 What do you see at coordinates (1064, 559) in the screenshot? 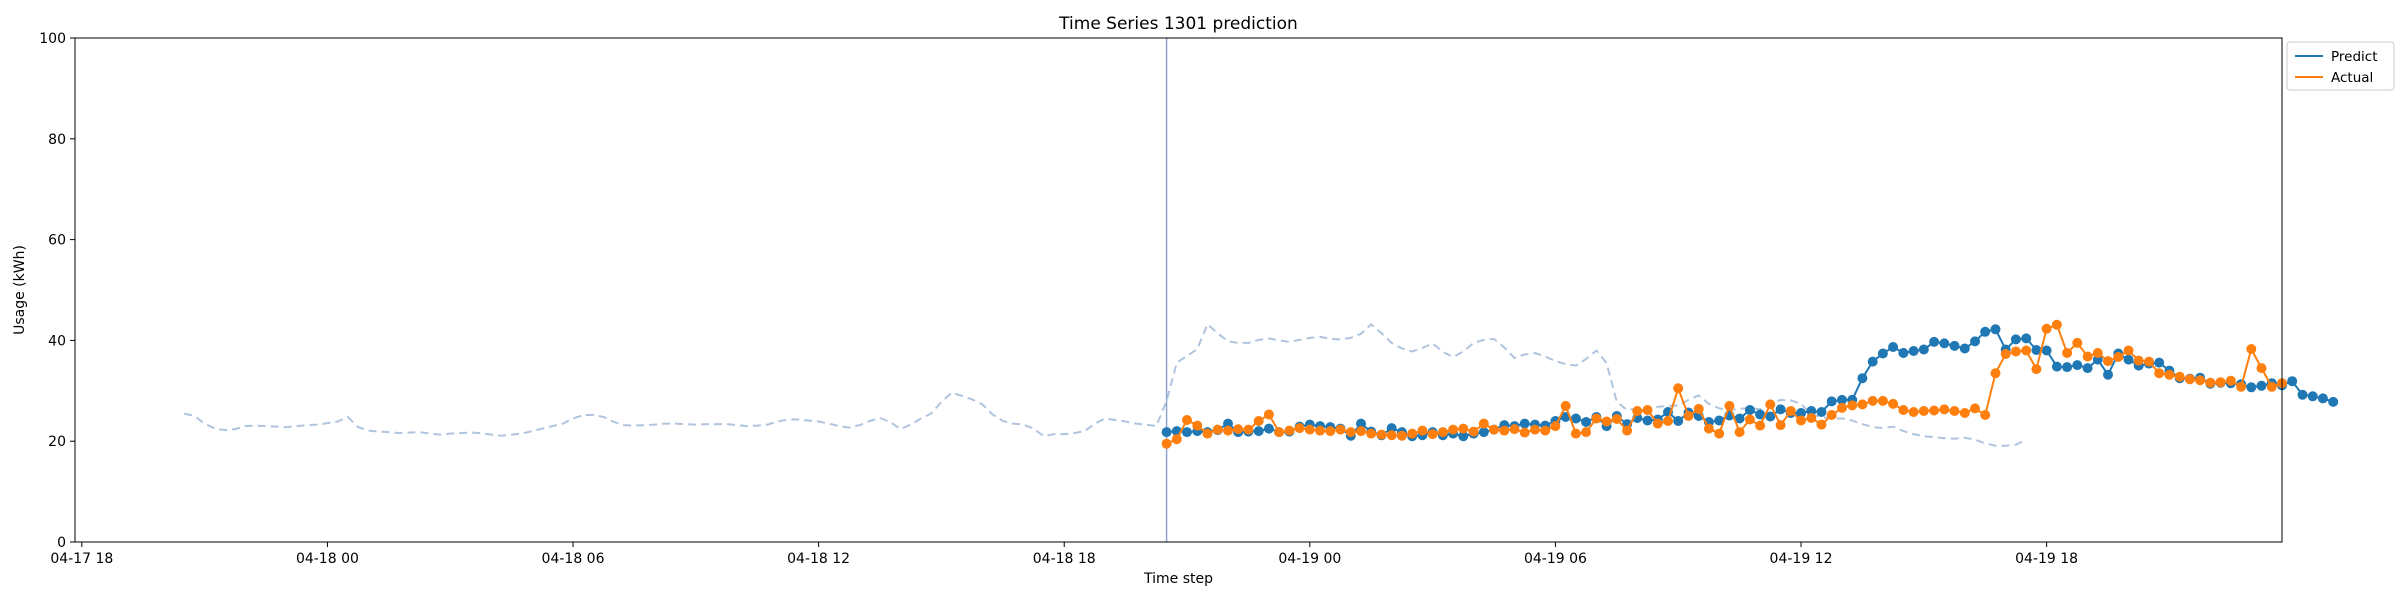
I see `x-tick-label: 04-18 18` at bounding box center [1064, 559].